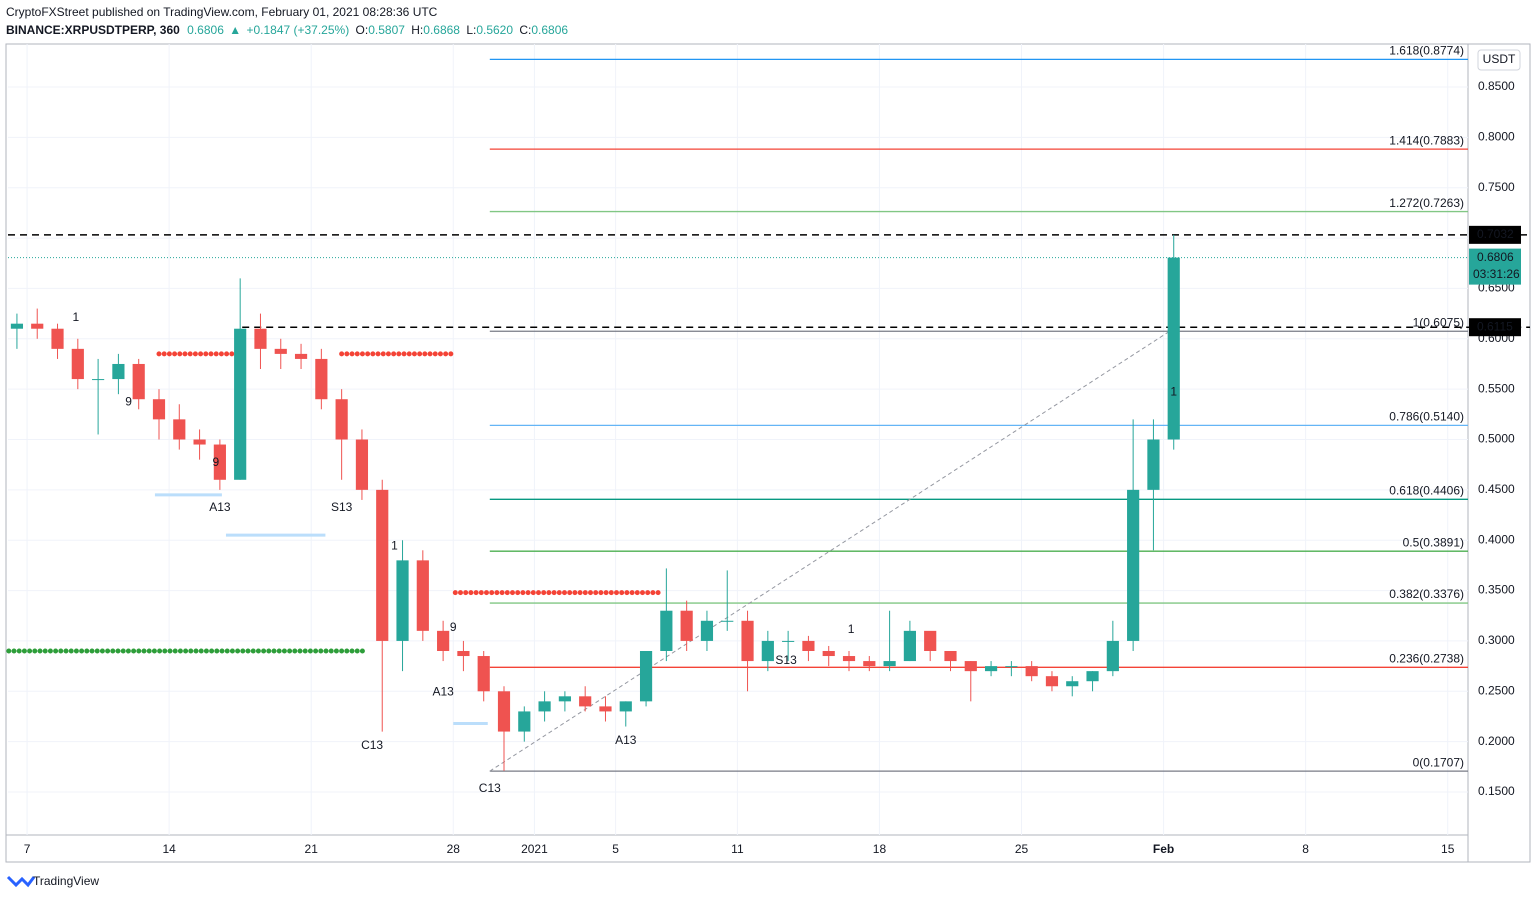  I want to click on fib-label: 0.786(0.5140), so click(1426, 417).